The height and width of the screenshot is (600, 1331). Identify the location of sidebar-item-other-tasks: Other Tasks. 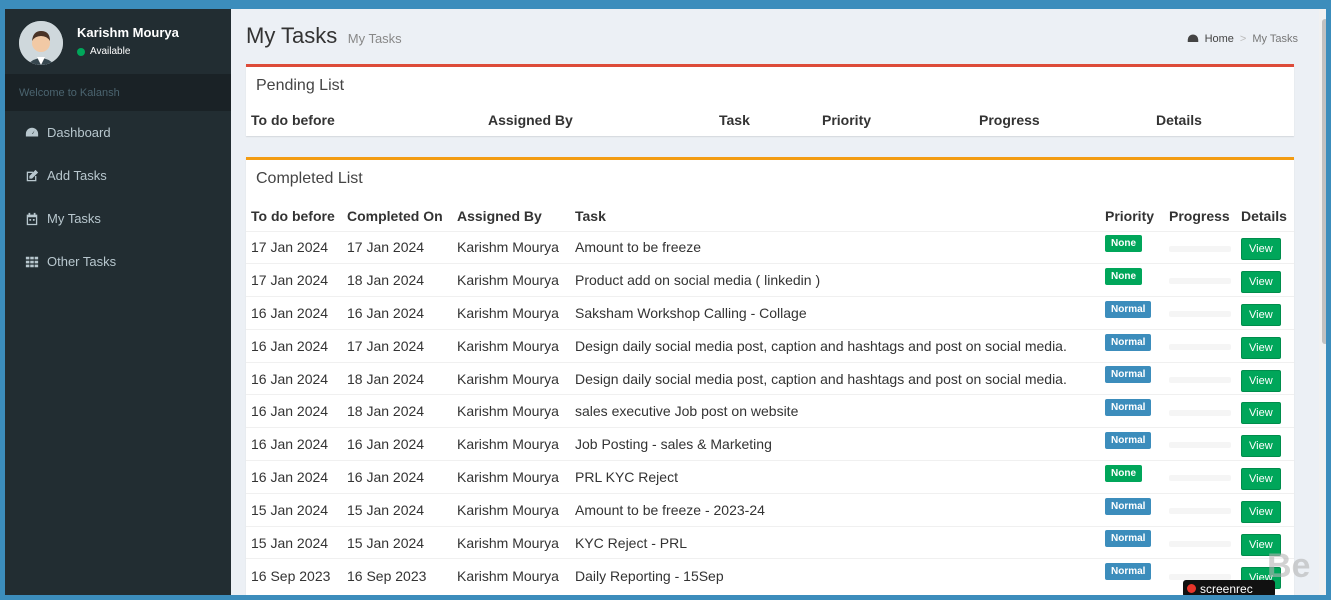
(118, 261).